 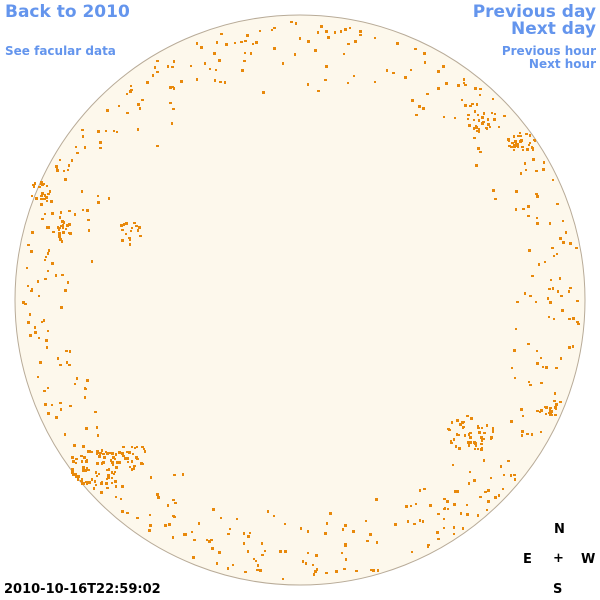 I want to click on previous-hour-link: Previous hour, so click(x=548, y=51).